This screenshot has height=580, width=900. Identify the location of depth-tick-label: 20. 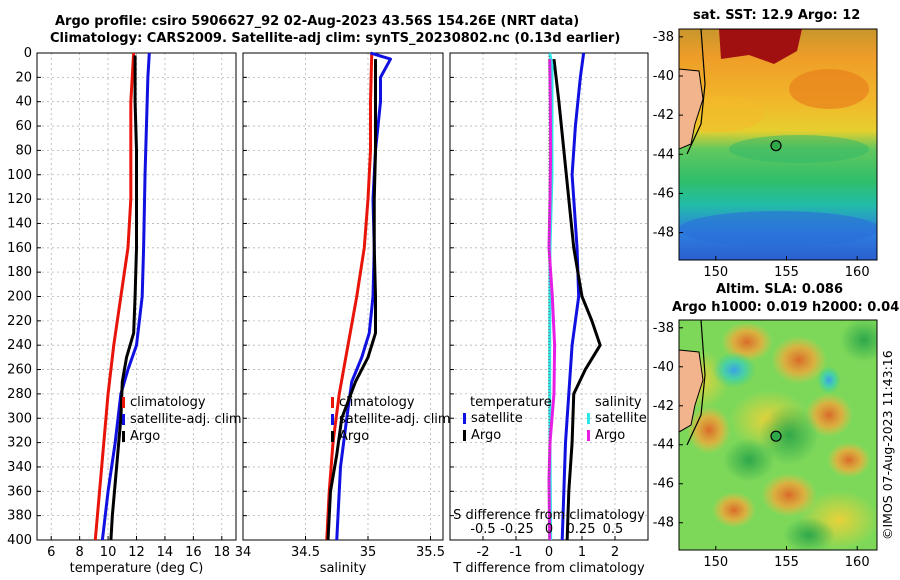
(23, 77).